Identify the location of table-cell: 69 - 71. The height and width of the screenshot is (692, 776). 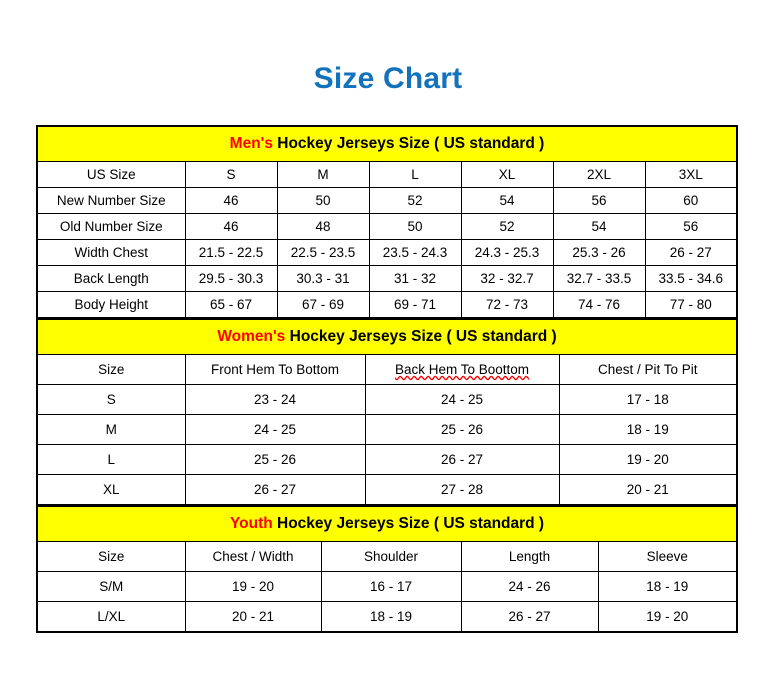
(415, 304).